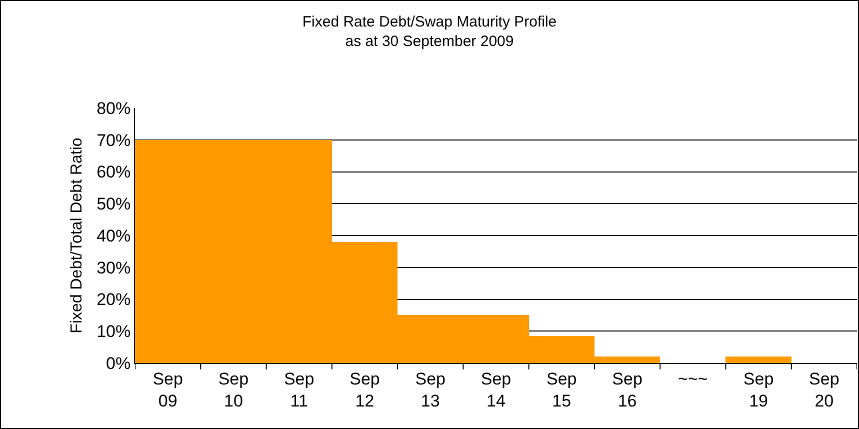  Describe the element at coordinates (561, 389) in the screenshot. I see `x-tick-label: Sep 15` at that location.